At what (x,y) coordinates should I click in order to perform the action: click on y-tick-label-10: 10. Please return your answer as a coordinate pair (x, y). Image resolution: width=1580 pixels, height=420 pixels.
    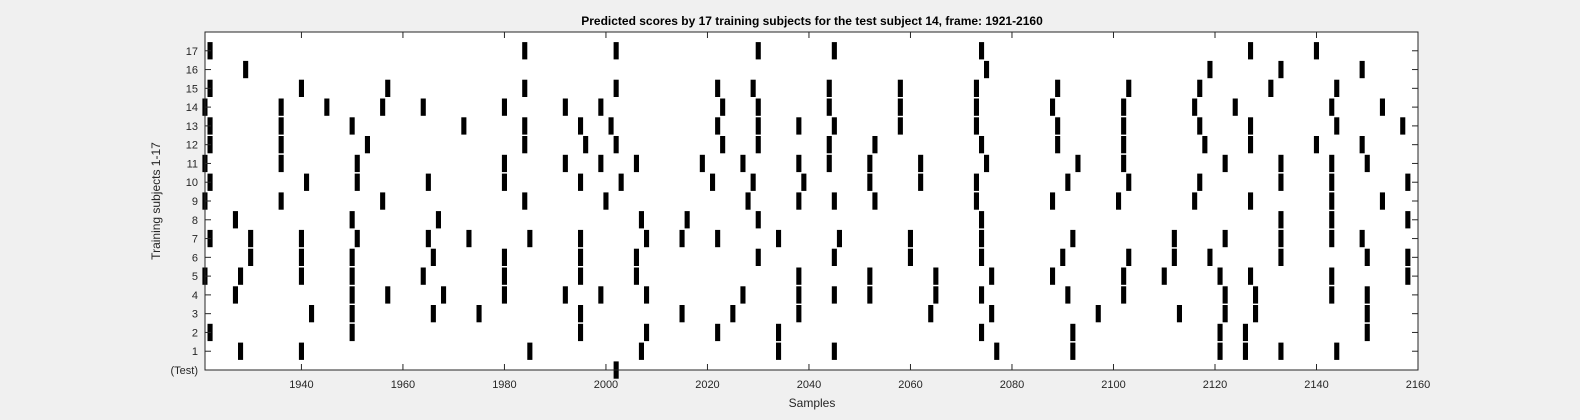
    Looking at the image, I should click on (192, 183).